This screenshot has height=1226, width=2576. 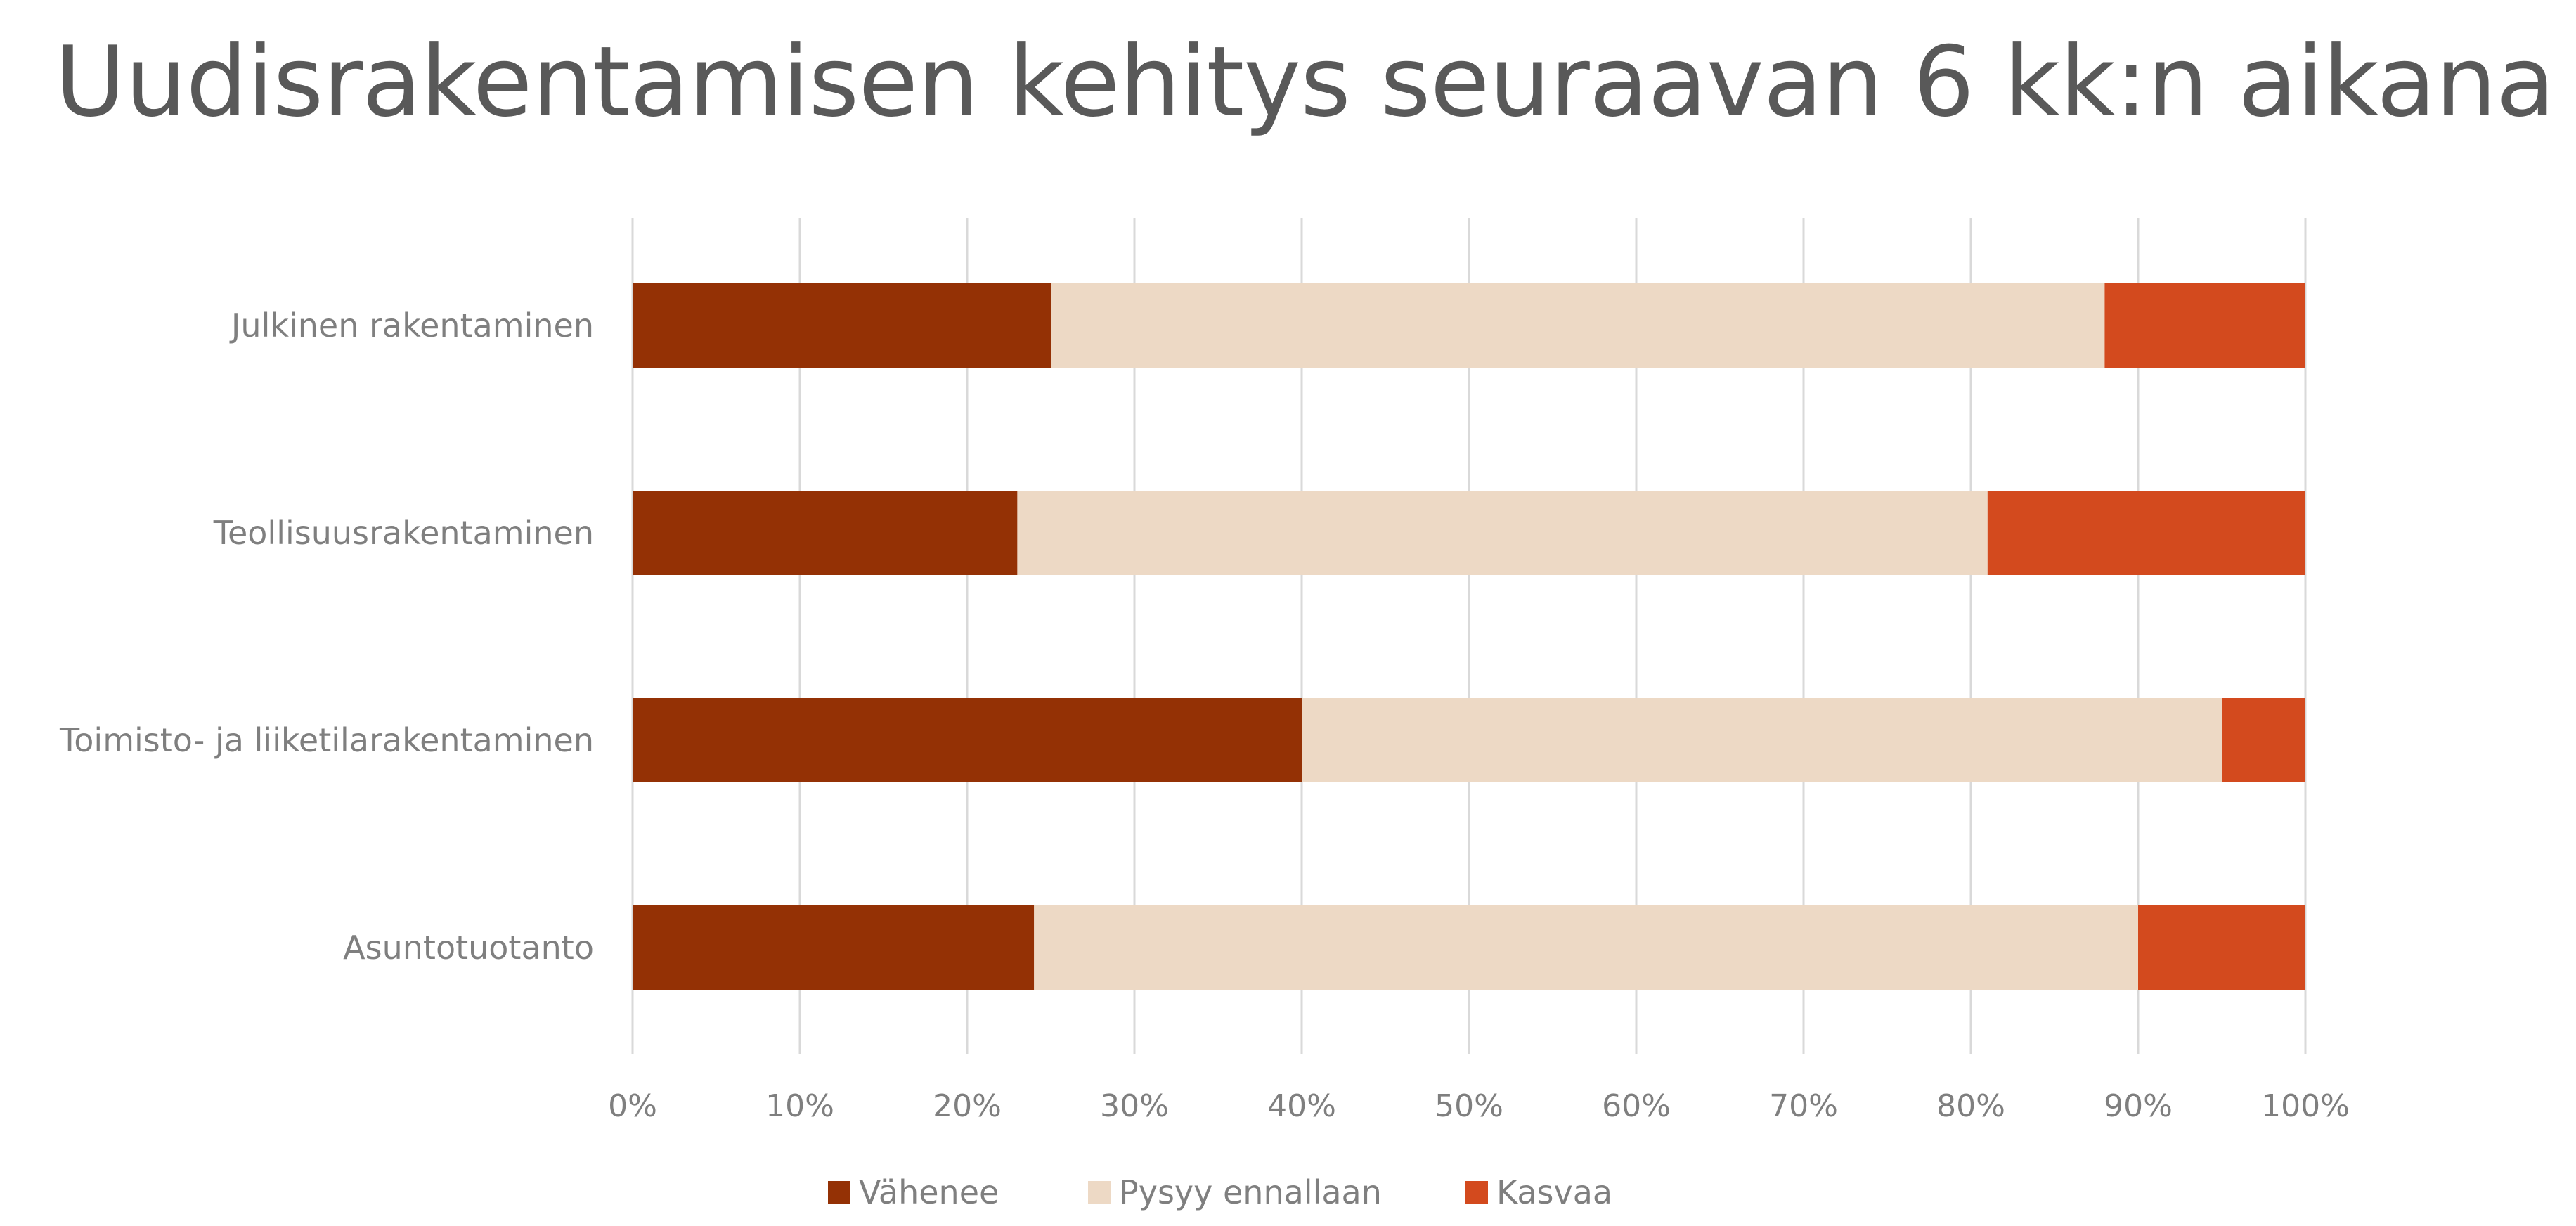 I want to click on bar-vähenee-3, so click(x=834, y=947).